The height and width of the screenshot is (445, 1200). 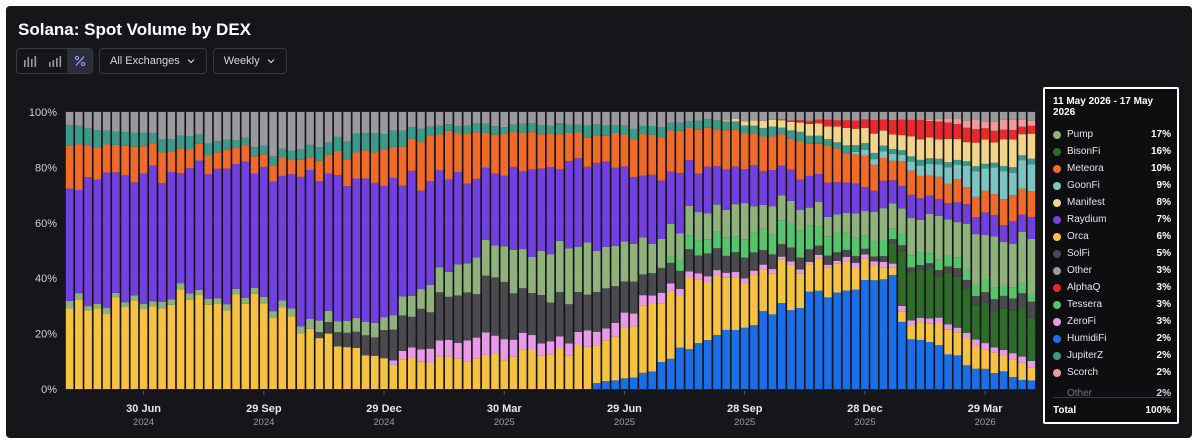 I want to click on legend-item: Other 3%, so click(x=1112, y=270).